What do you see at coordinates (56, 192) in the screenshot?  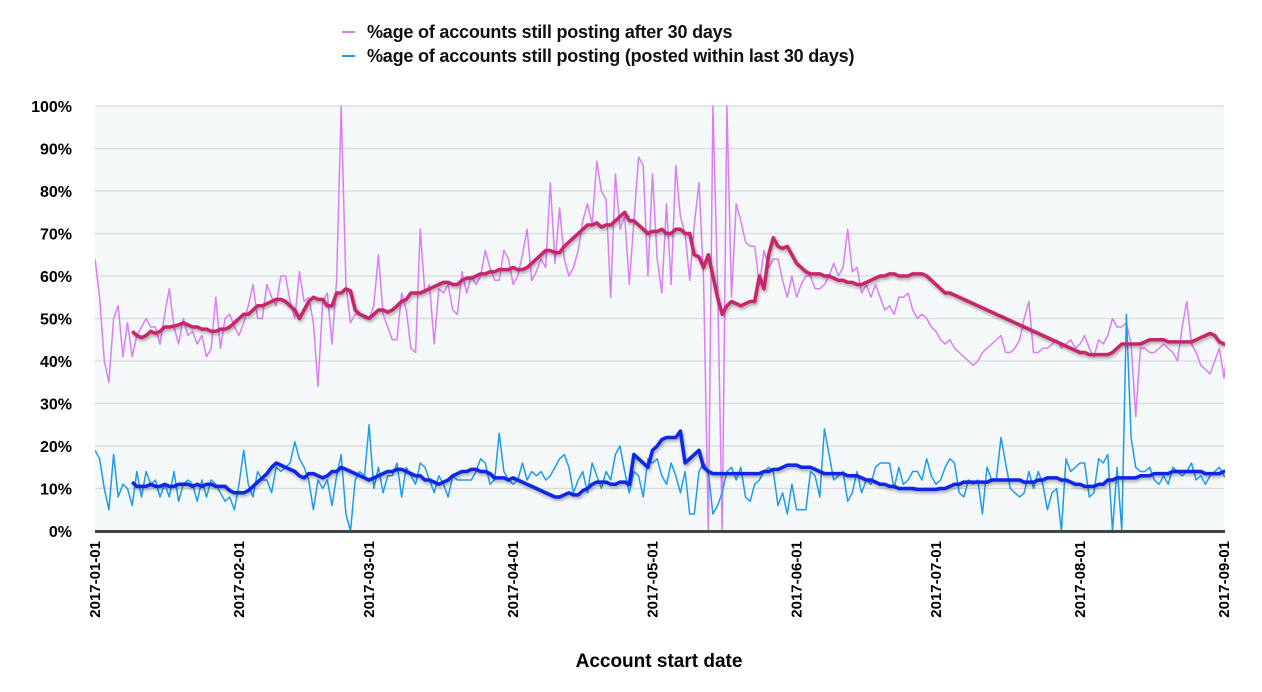 I see `y-tick-label: 80%` at bounding box center [56, 192].